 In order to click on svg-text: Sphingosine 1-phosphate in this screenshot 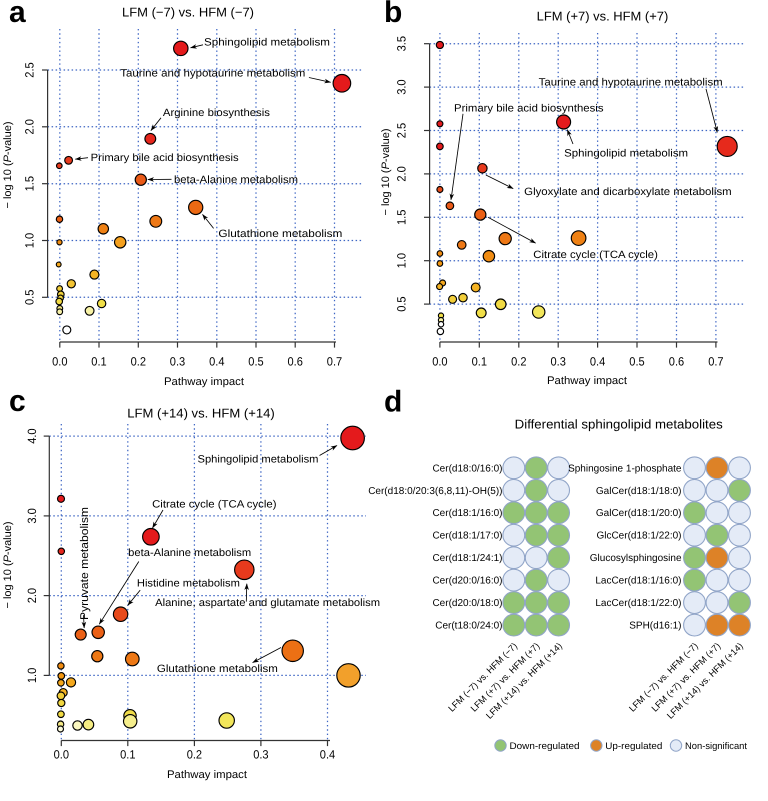, I will do `click(625, 468)`.